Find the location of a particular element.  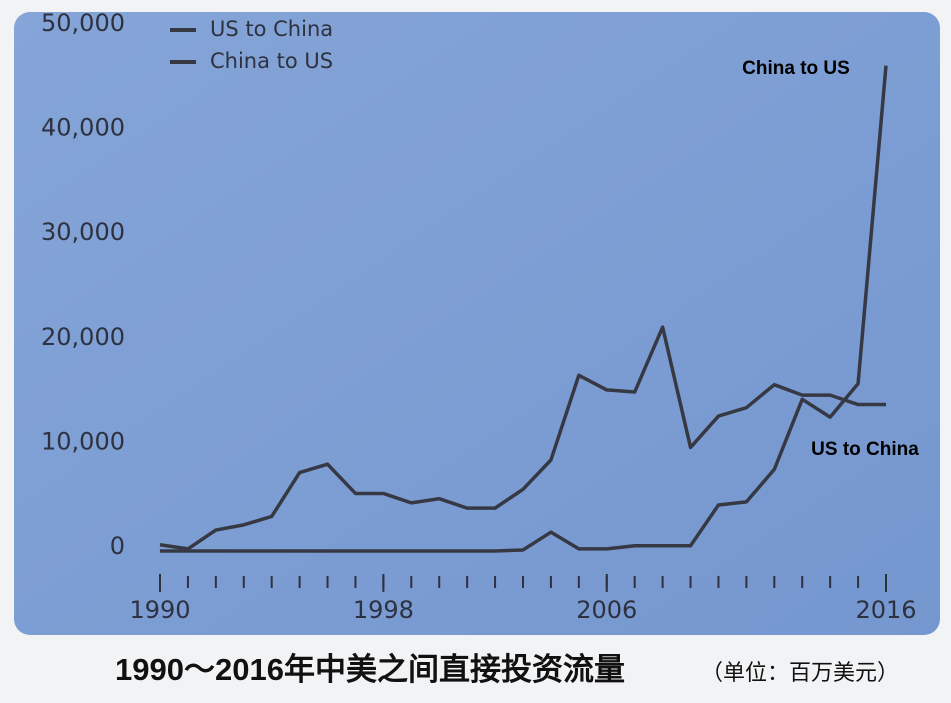

x-tick-label: 2006 is located at coordinates (606, 610).